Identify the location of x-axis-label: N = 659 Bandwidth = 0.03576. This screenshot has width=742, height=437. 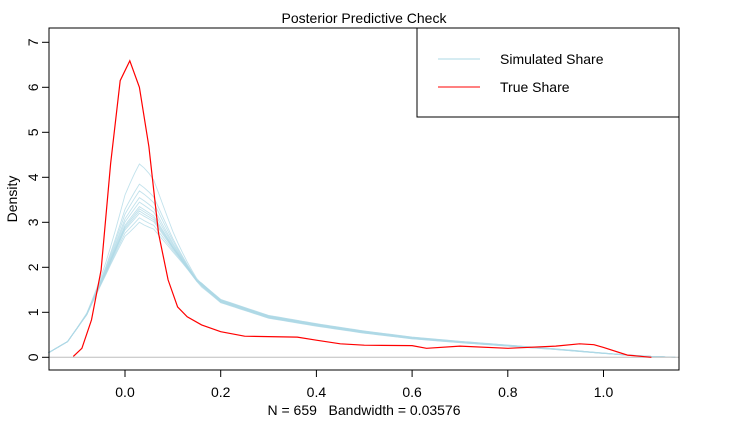
(363, 410).